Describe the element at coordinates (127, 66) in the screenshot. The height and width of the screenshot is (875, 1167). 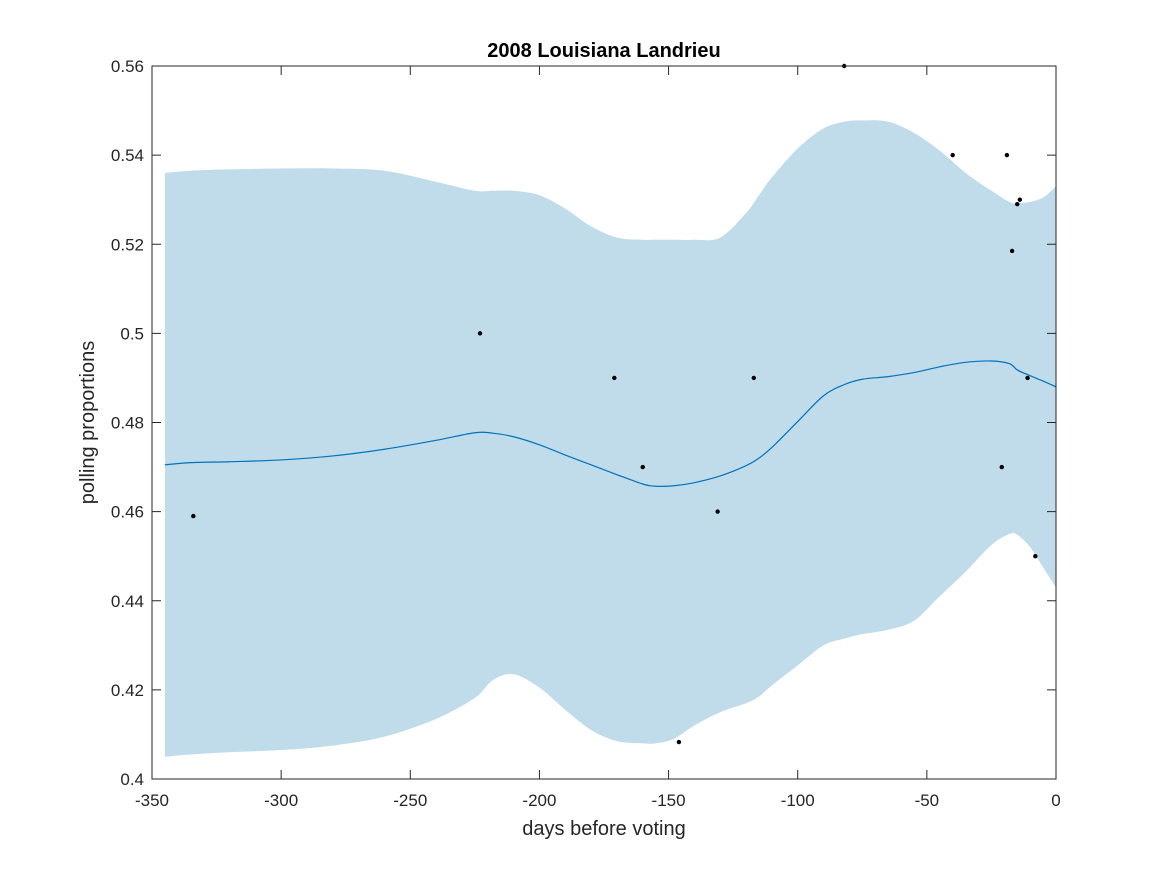
I see `y-tick-label: 0.56` at that location.